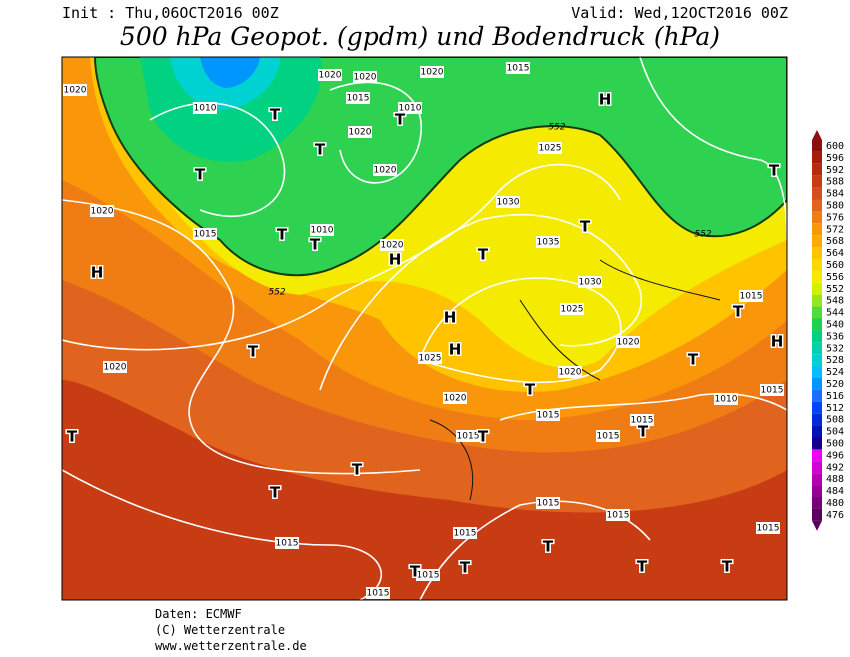  What do you see at coordinates (835, 324) in the screenshot?
I see `colorbar-label: 540` at bounding box center [835, 324].